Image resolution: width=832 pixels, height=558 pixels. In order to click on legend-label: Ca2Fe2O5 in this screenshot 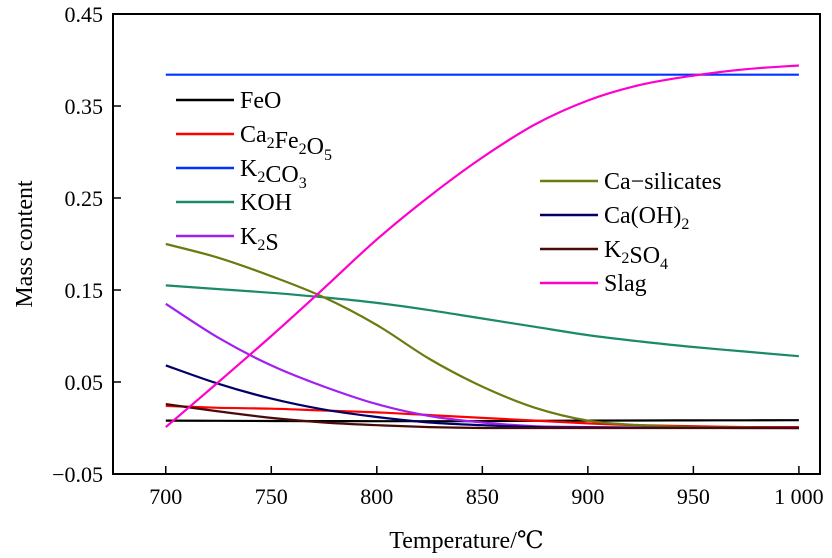, I will do `click(286, 143)`.